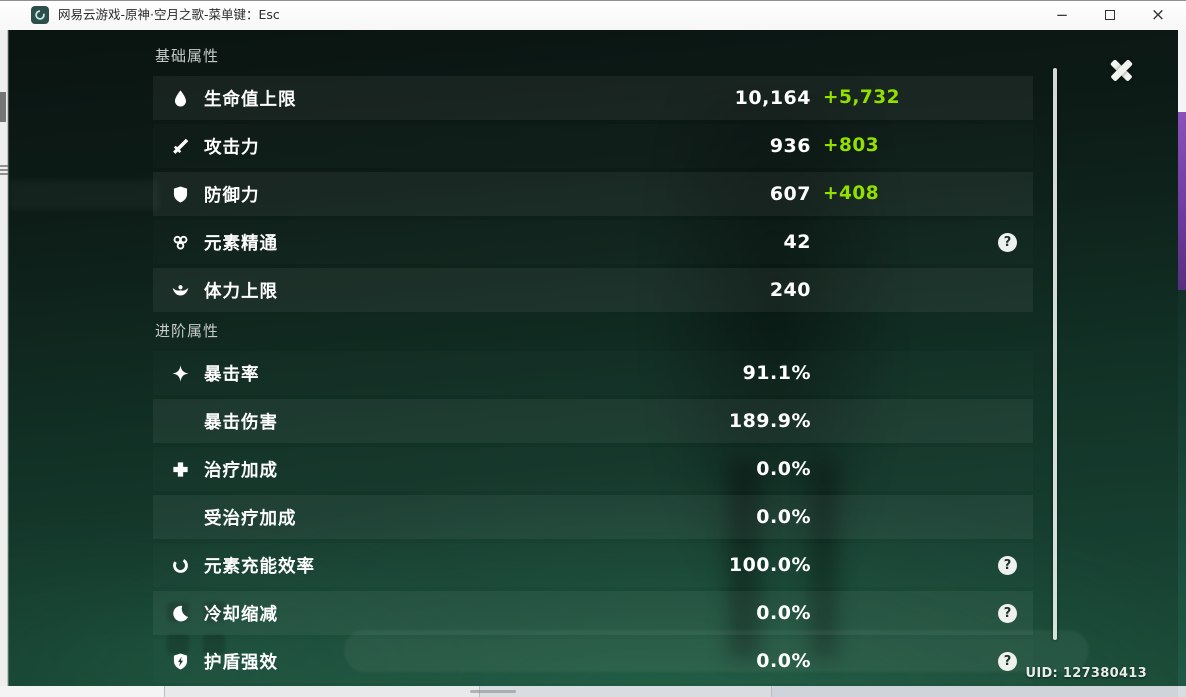  I want to click on crit-star-icon, so click(180, 373).